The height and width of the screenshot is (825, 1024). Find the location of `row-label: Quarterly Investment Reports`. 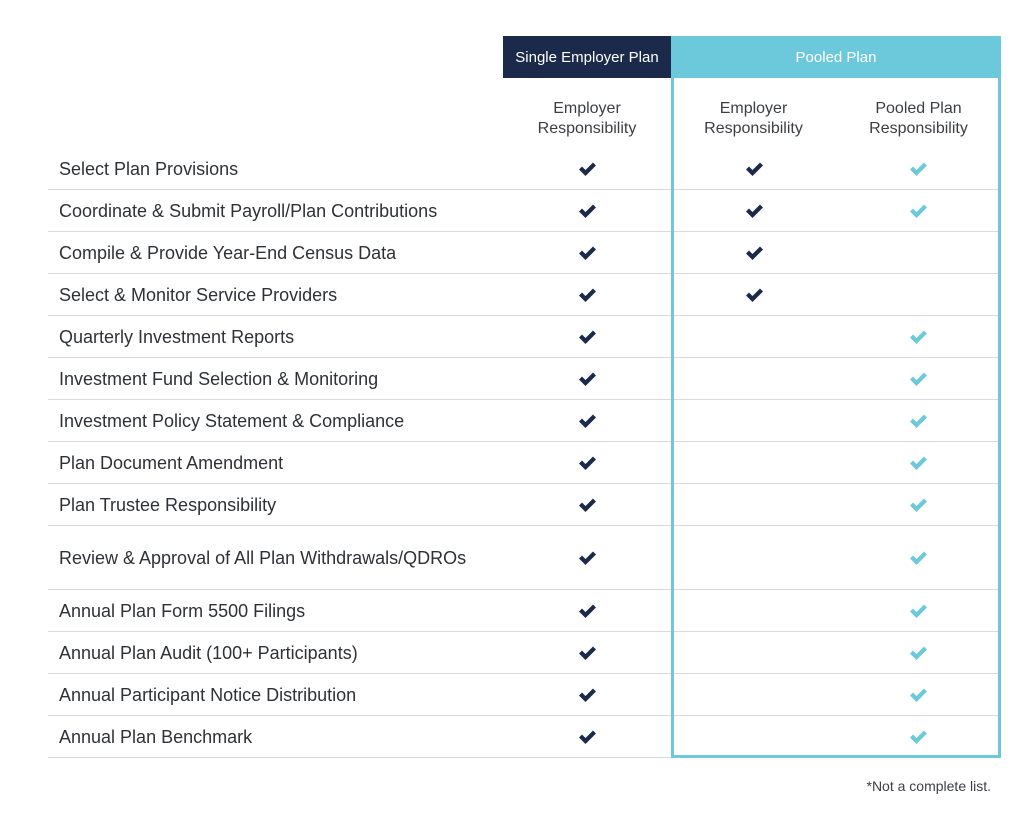

row-label: Quarterly Investment Reports is located at coordinates (177, 336).